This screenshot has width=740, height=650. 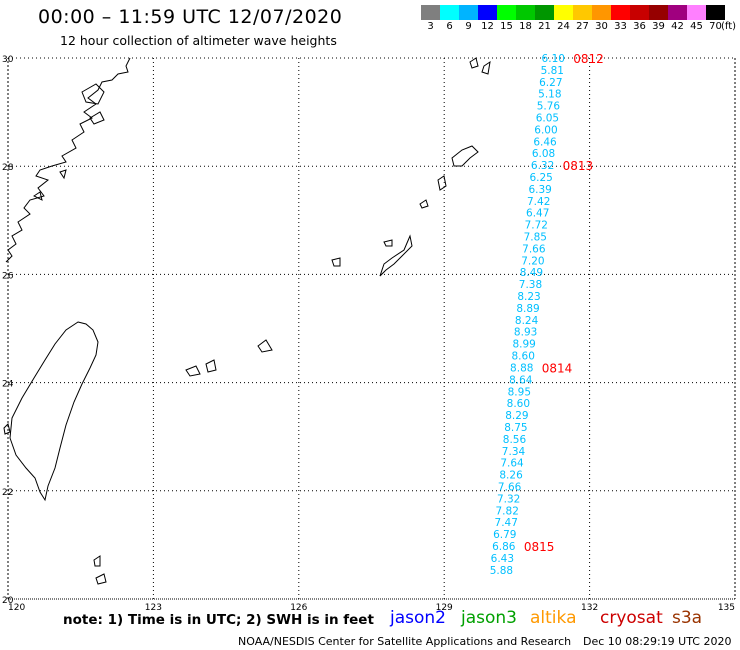 I want to click on pass-time-label: 0812, so click(x=588, y=59).